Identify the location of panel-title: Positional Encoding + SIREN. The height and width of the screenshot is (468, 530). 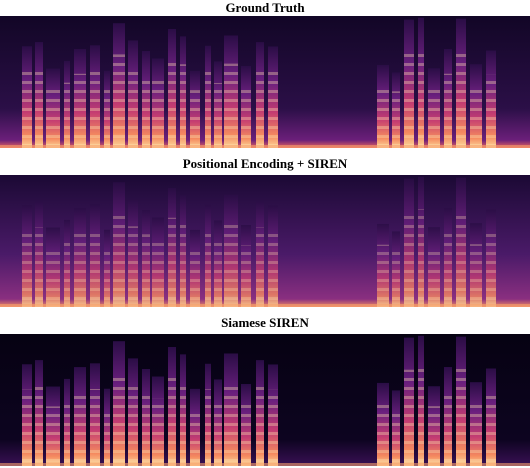
(265, 163).